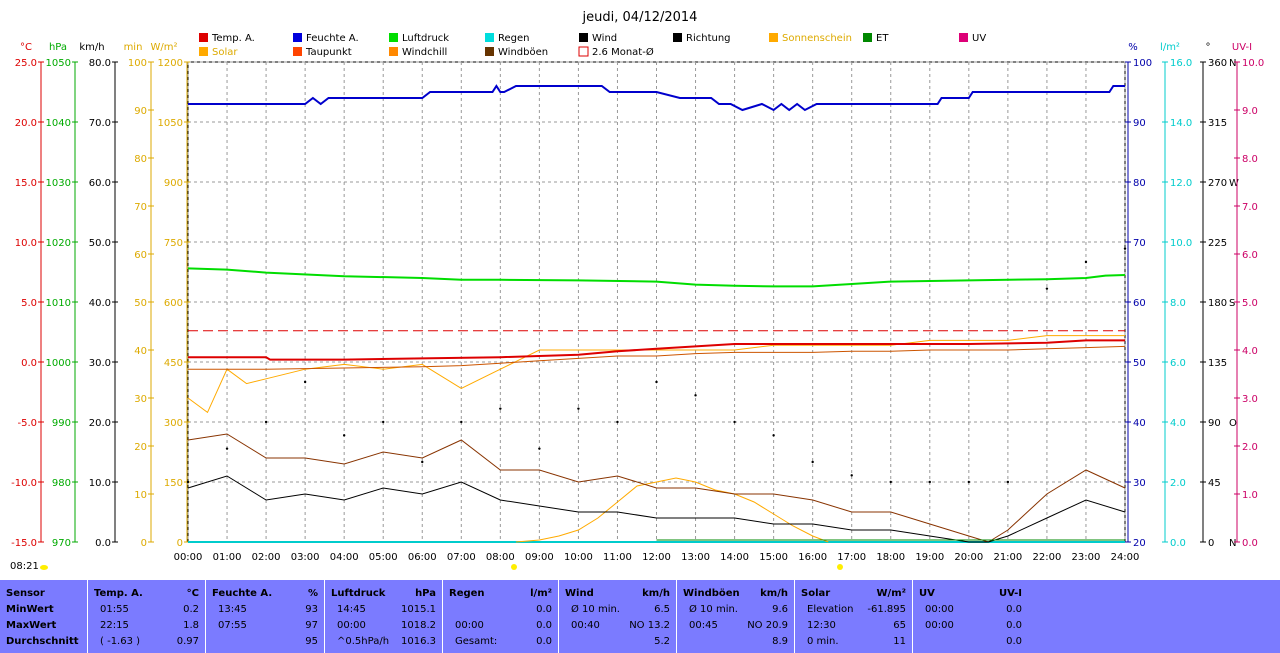 This screenshot has width=1280, height=653. I want to click on axis-tick-label-humidity: 20, so click(1139, 543).